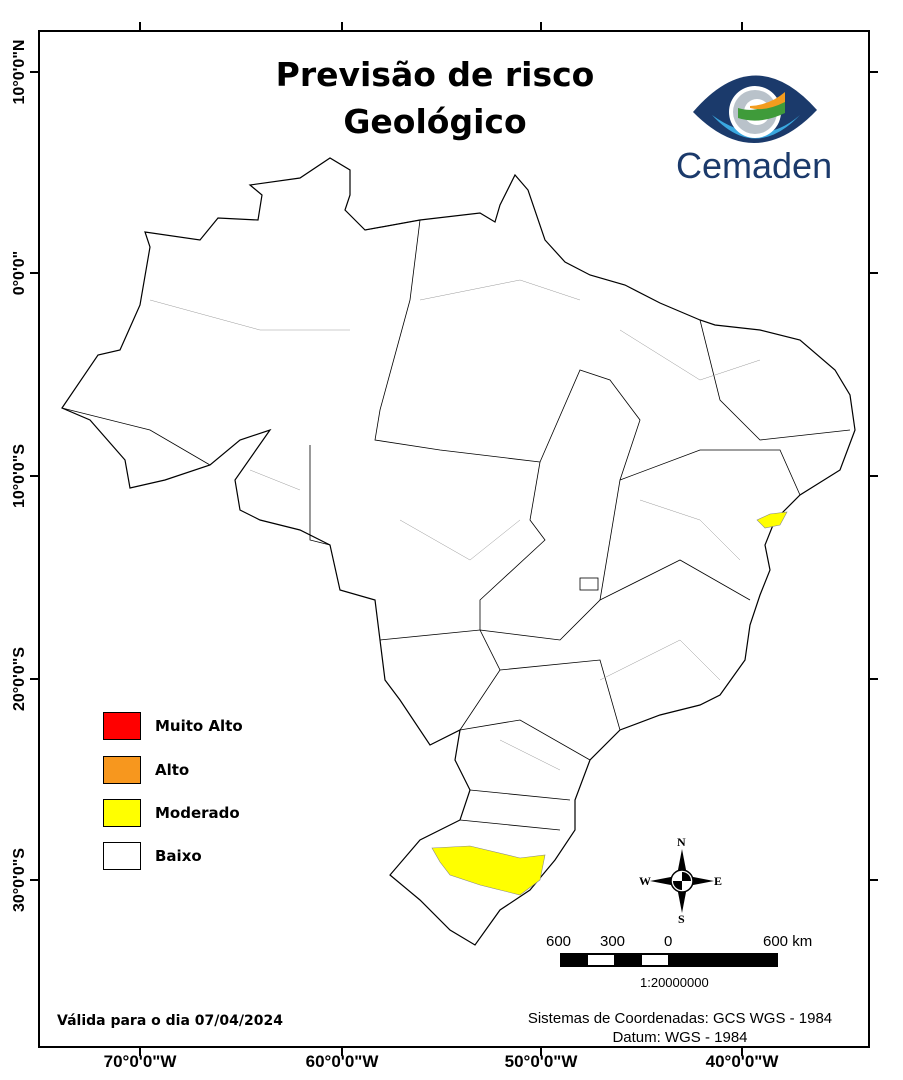 The height and width of the screenshot is (1080, 903). Describe the element at coordinates (19, 72) in the screenshot. I see `lat-label: 10°0'0"N` at that location.